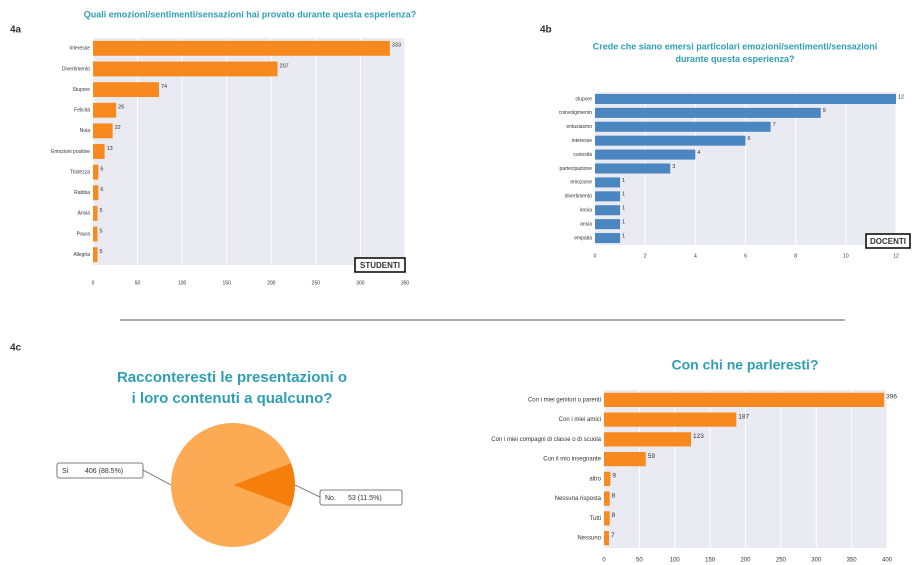 The height and width of the screenshot is (565, 921). I want to click on category-label: Tutti, so click(595, 519).